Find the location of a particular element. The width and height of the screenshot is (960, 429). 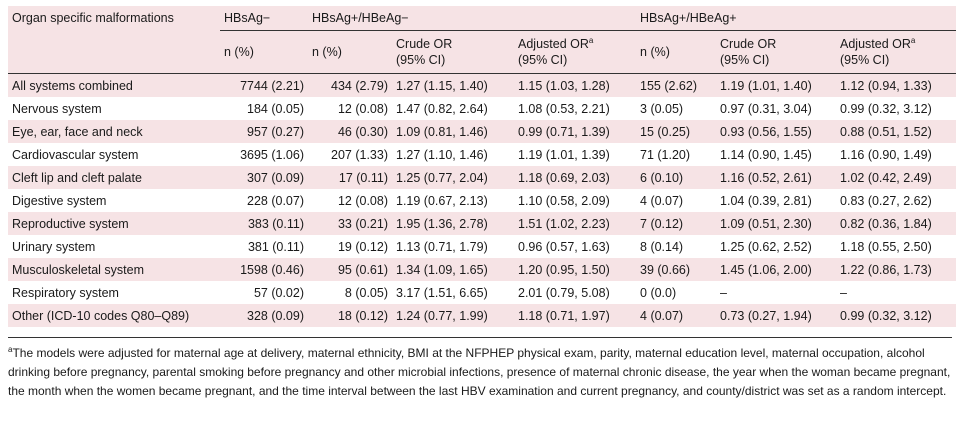

cell-neg-n: 3695 (1.06) is located at coordinates (264, 154).